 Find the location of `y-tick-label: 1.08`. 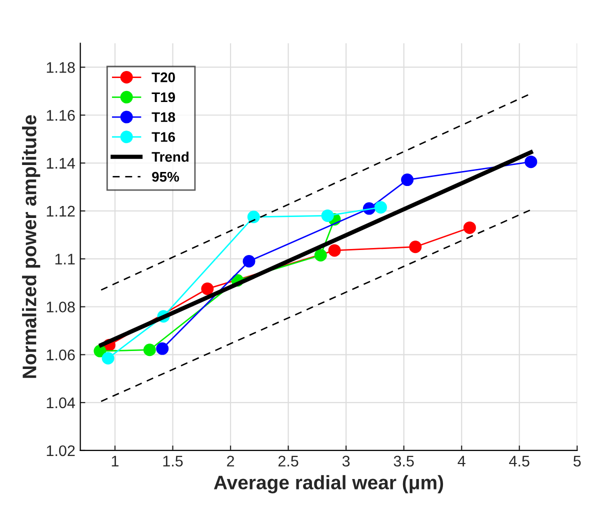

y-tick-label: 1.08 is located at coordinates (60, 307).